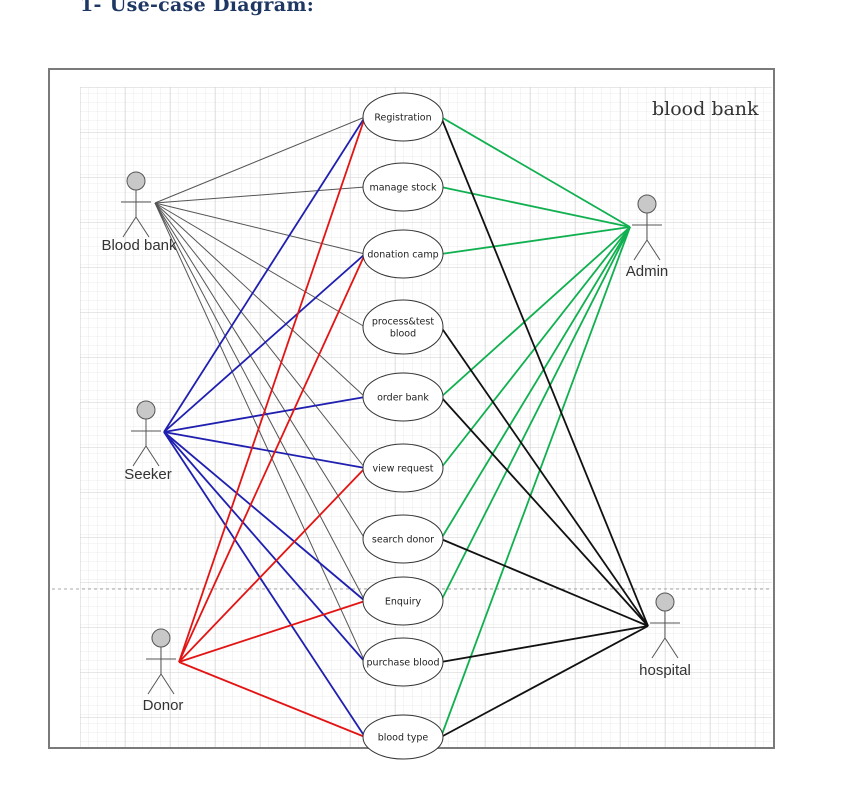 Image resolution: width=860 pixels, height=790 pixels. I want to click on actor-label: Seeker, so click(148, 474).